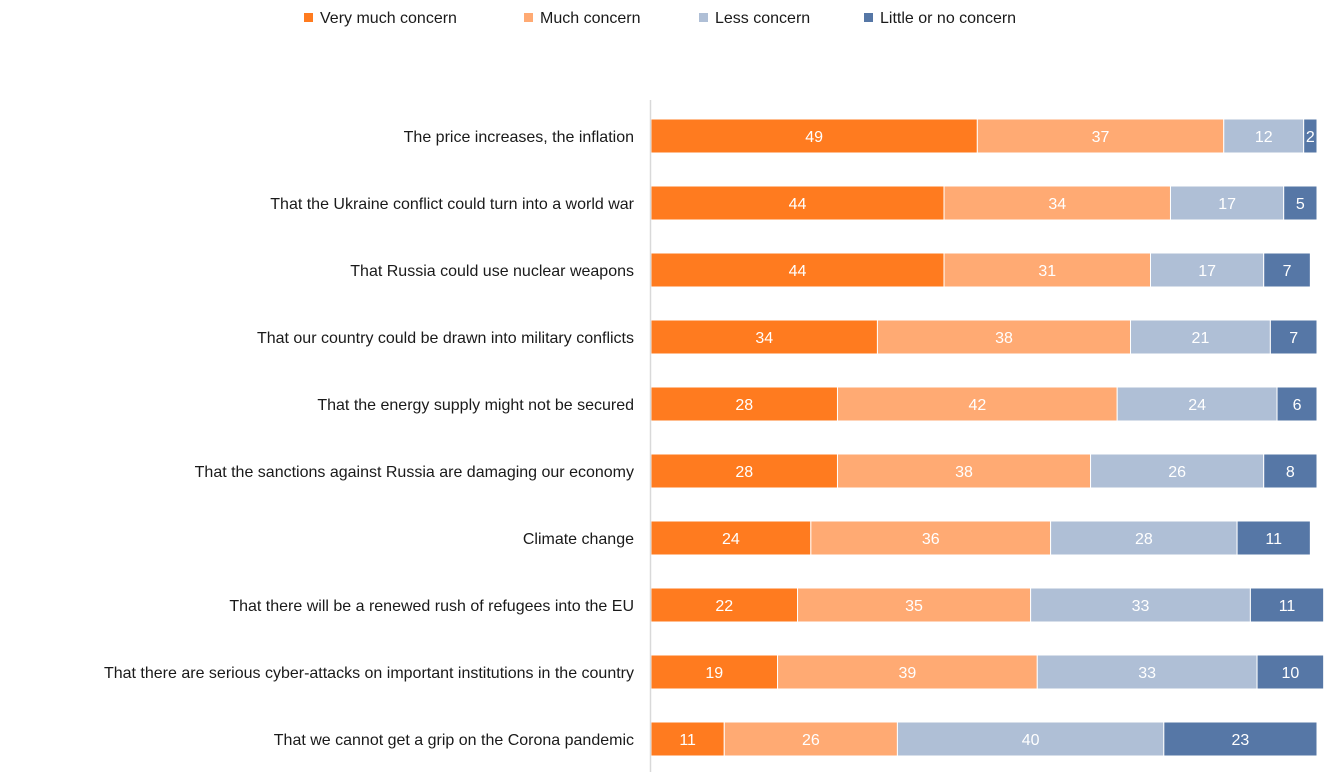  I want to click on data-label: 10, so click(1290, 673).